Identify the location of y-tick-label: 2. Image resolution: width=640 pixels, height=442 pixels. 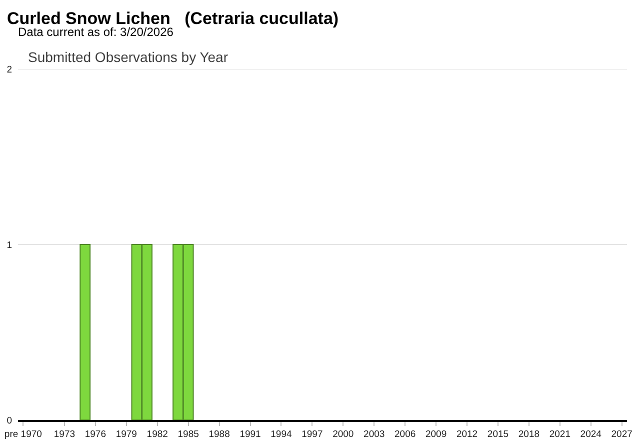
(9, 70).